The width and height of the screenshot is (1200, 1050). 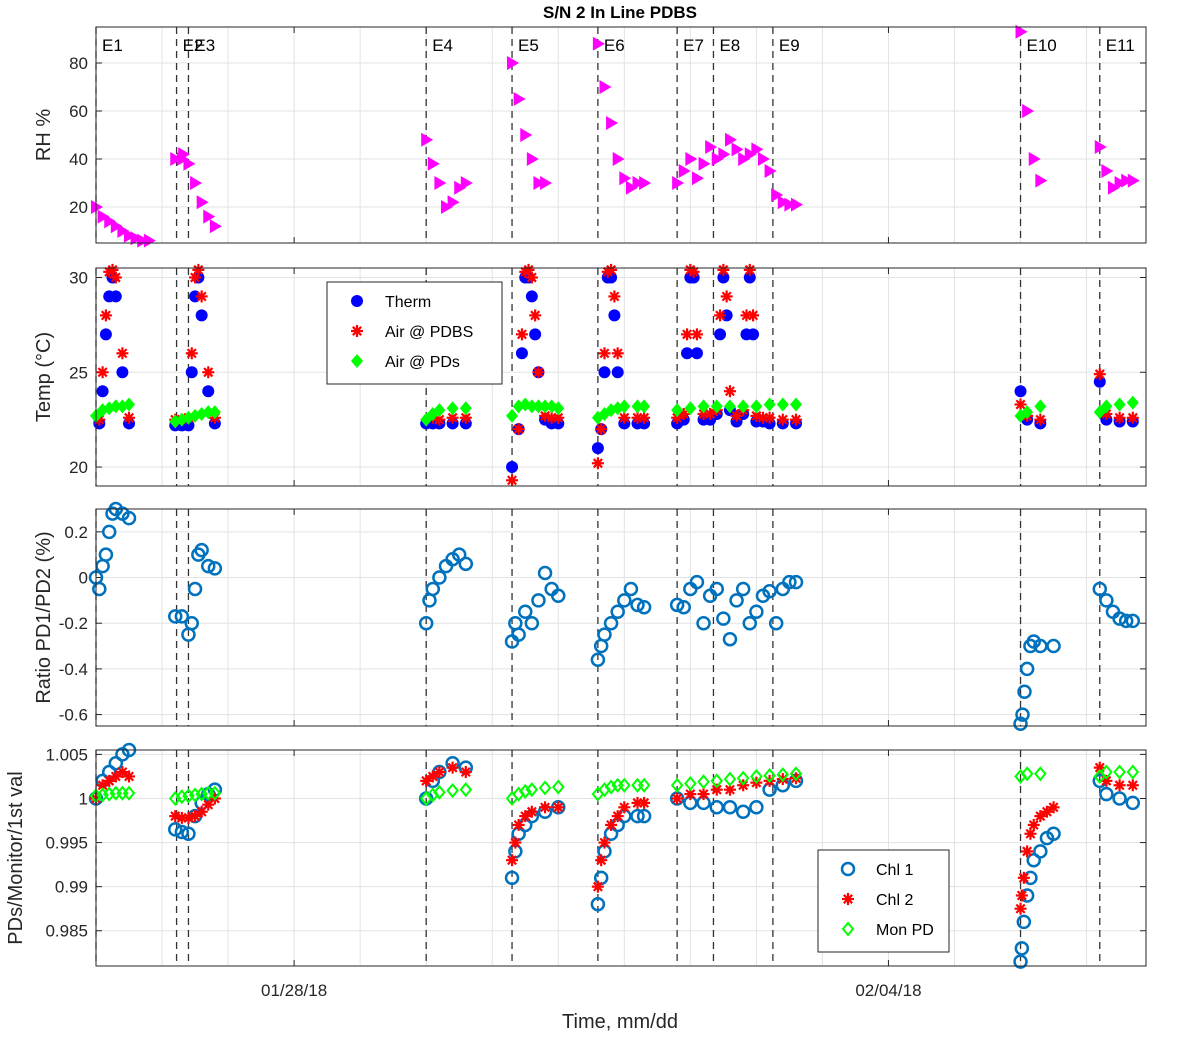 What do you see at coordinates (888, 990) in the screenshot?
I see `x-tick-label: 02/04/18` at bounding box center [888, 990].